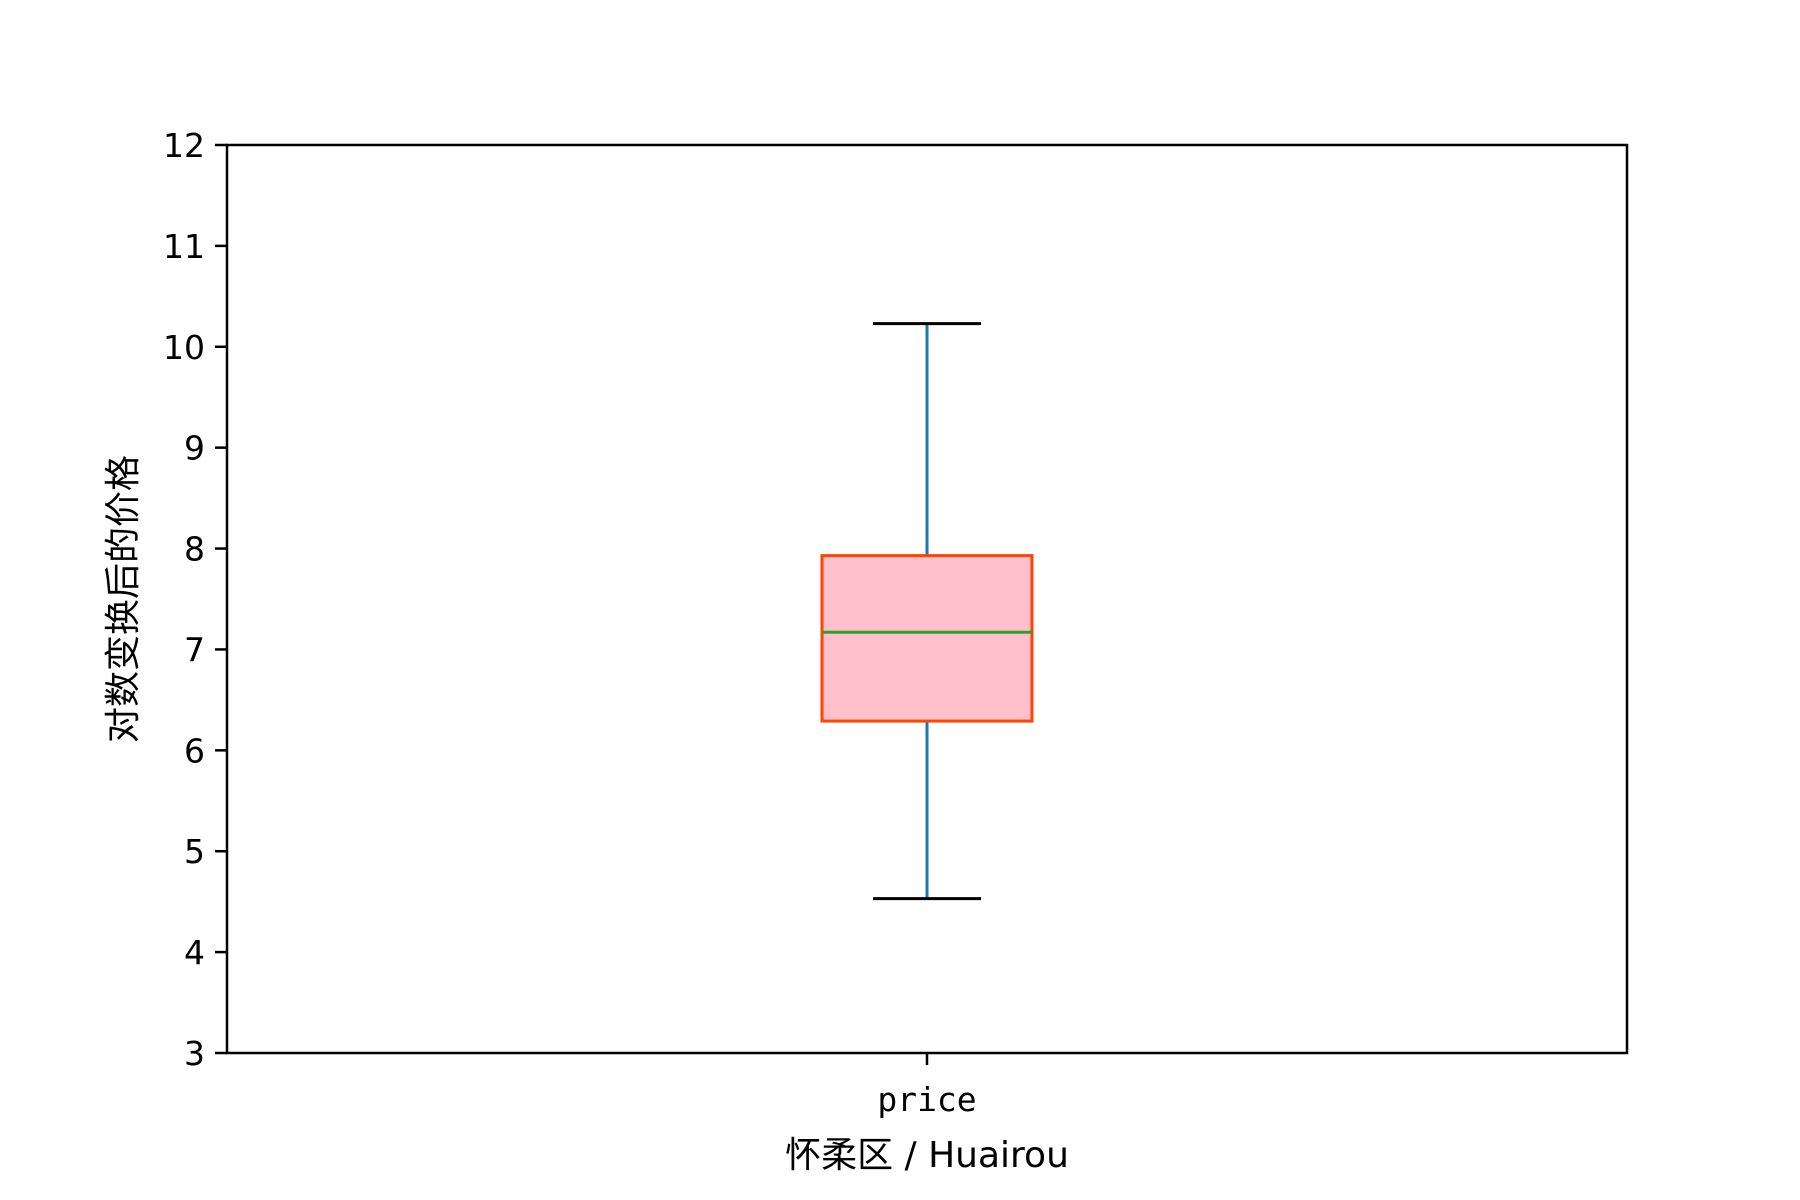 This screenshot has width=1800, height=1200. I want to click on y-tick-label: 8, so click(194, 549).